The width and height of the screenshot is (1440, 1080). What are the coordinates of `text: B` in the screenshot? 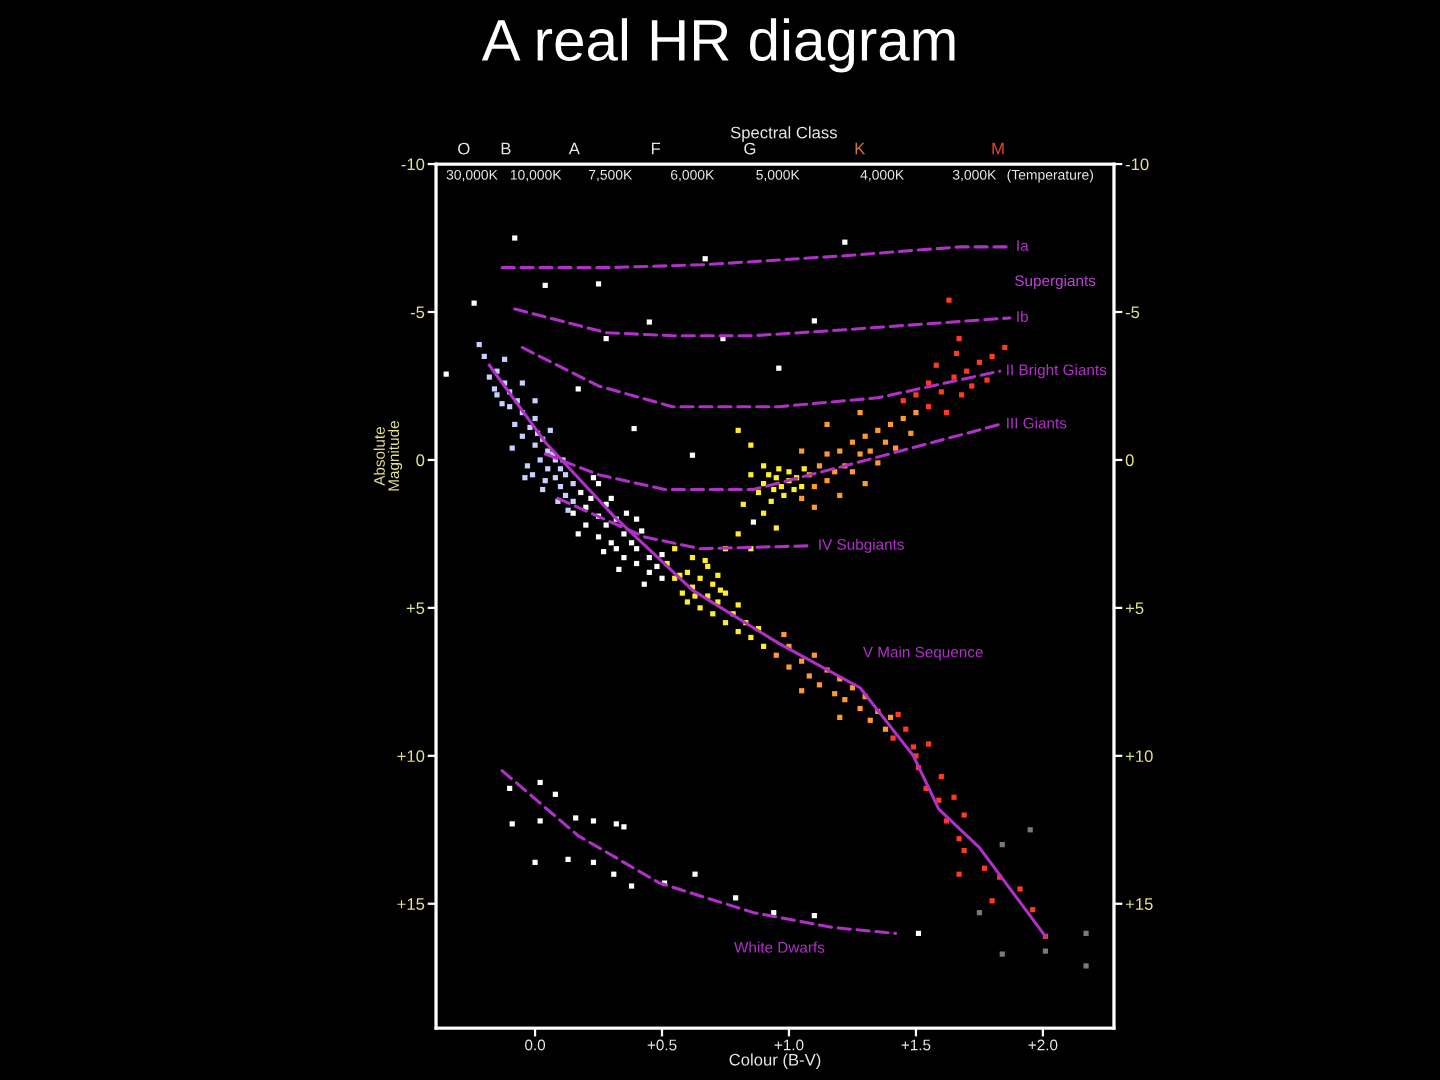 It's located at (506, 148).